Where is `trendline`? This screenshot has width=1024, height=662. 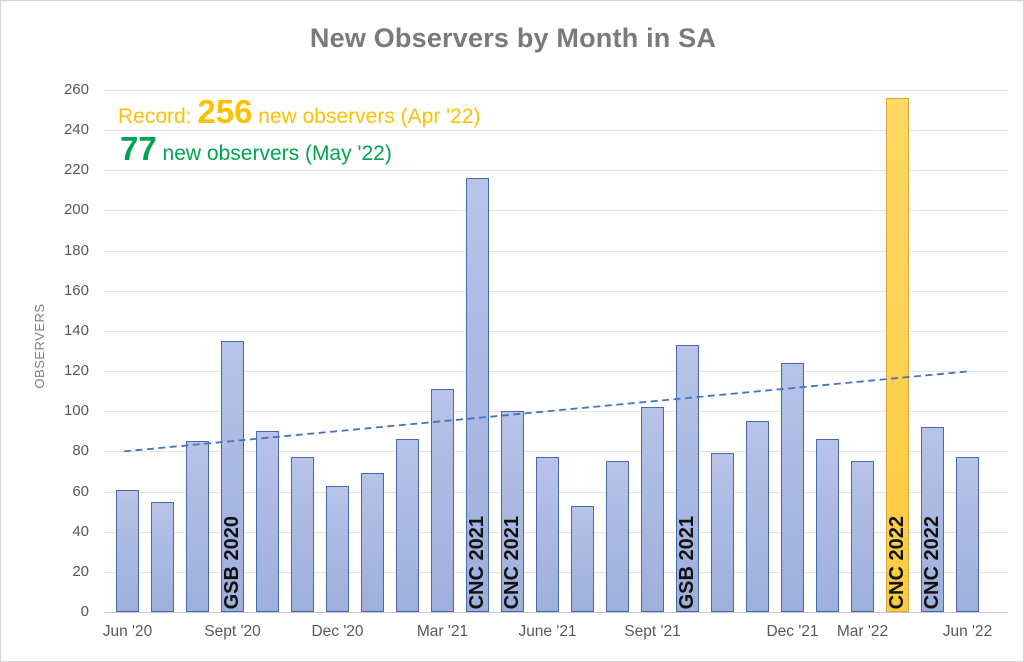 trendline is located at coordinates (547, 411).